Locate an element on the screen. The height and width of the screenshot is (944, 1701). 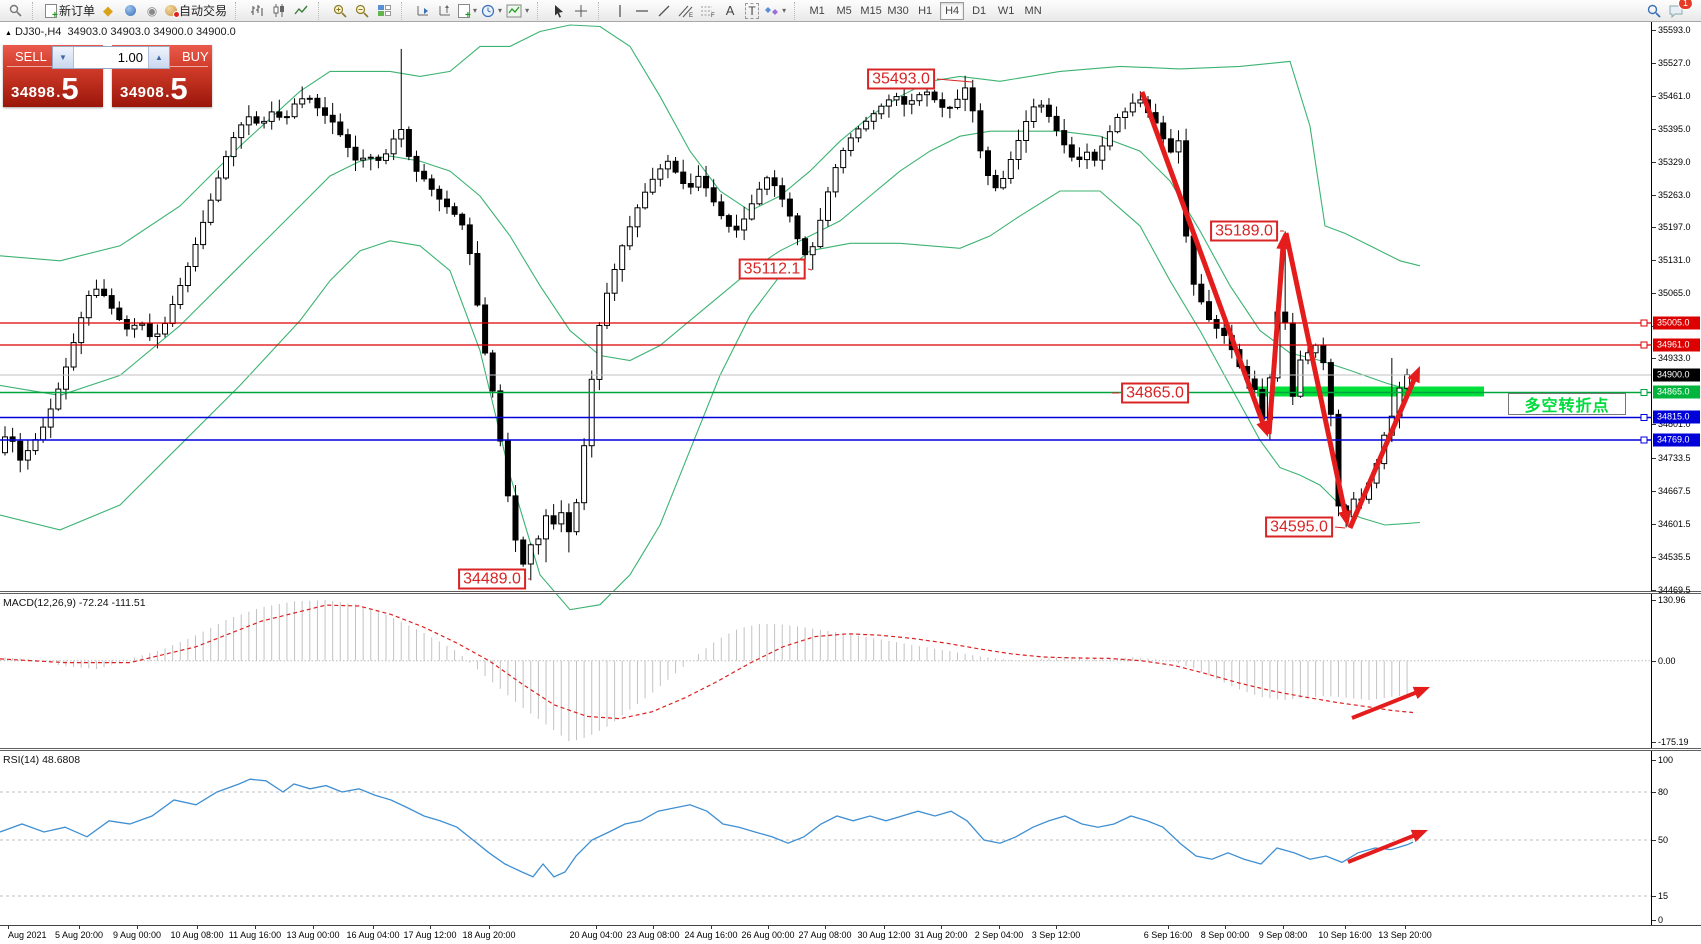
timeframe-w1: W1 is located at coordinates (1006, 10).